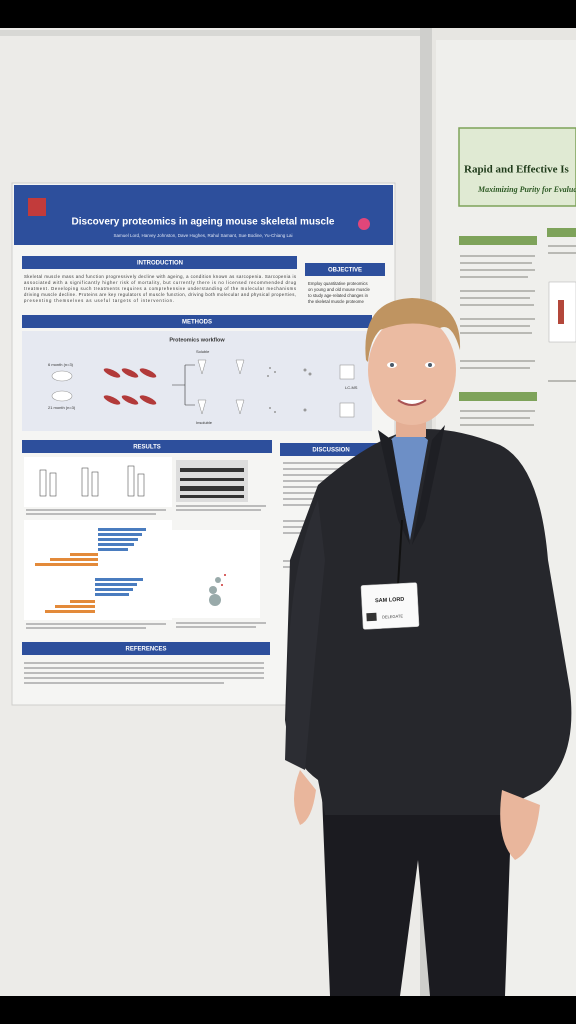  I want to click on section-heading: OBJECTIVE, so click(345, 271).